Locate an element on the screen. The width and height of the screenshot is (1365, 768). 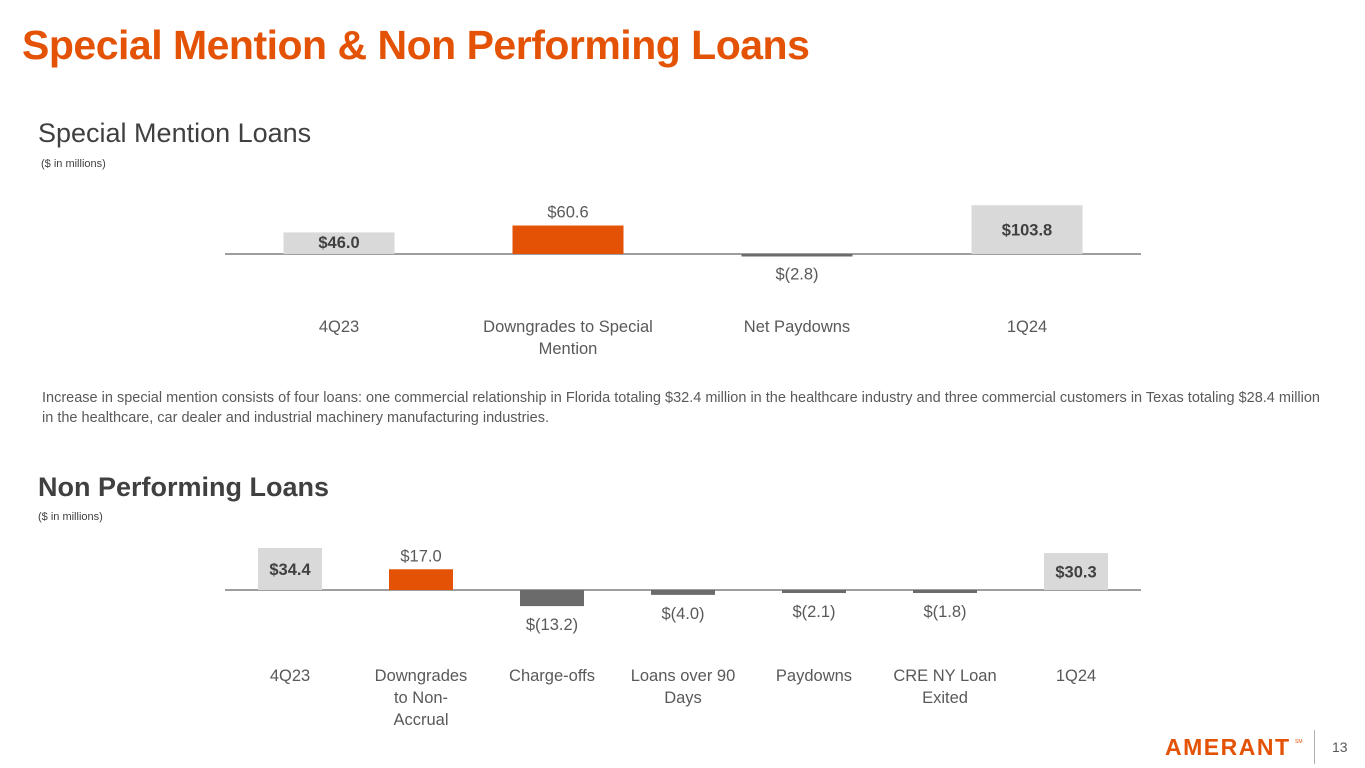
category-label: Net Paydowns is located at coordinates (797, 327).